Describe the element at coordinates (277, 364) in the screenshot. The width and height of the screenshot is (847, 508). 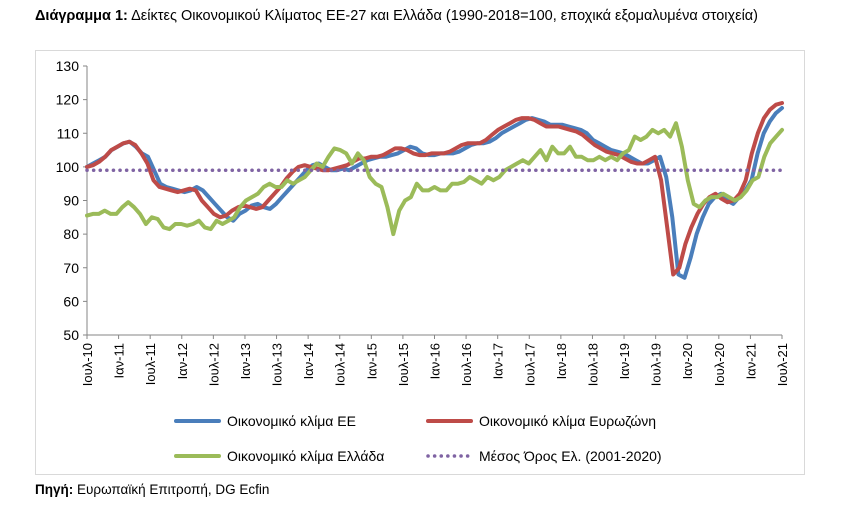
I see `x-tick-label: Ιουλ-13` at that location.